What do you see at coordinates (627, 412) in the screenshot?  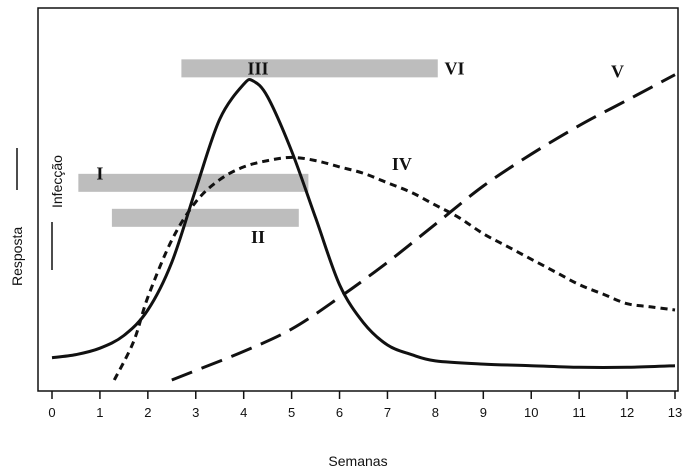 I see `x-tick-label-12: 12` at bounding box center [627, 412].